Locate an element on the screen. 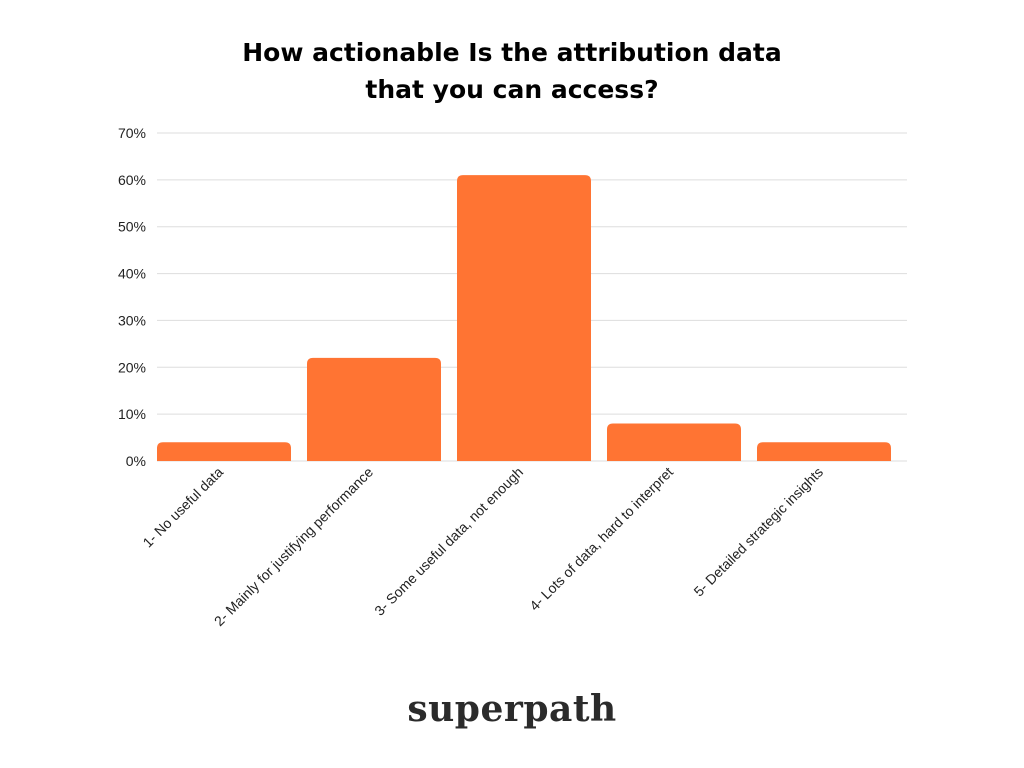 The height and width of the screenshot is (768, 1024). y-tick-label: 20% is located at coordinates (132, 367).